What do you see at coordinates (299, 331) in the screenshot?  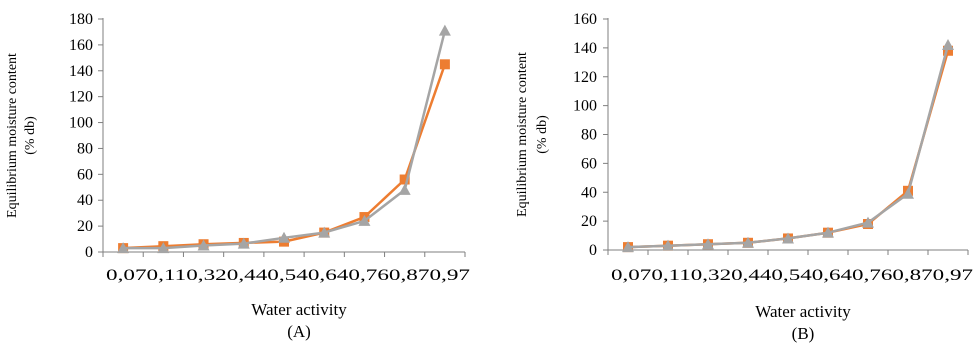 I see `panel-label: (A)` at bounding box center [299, 331].